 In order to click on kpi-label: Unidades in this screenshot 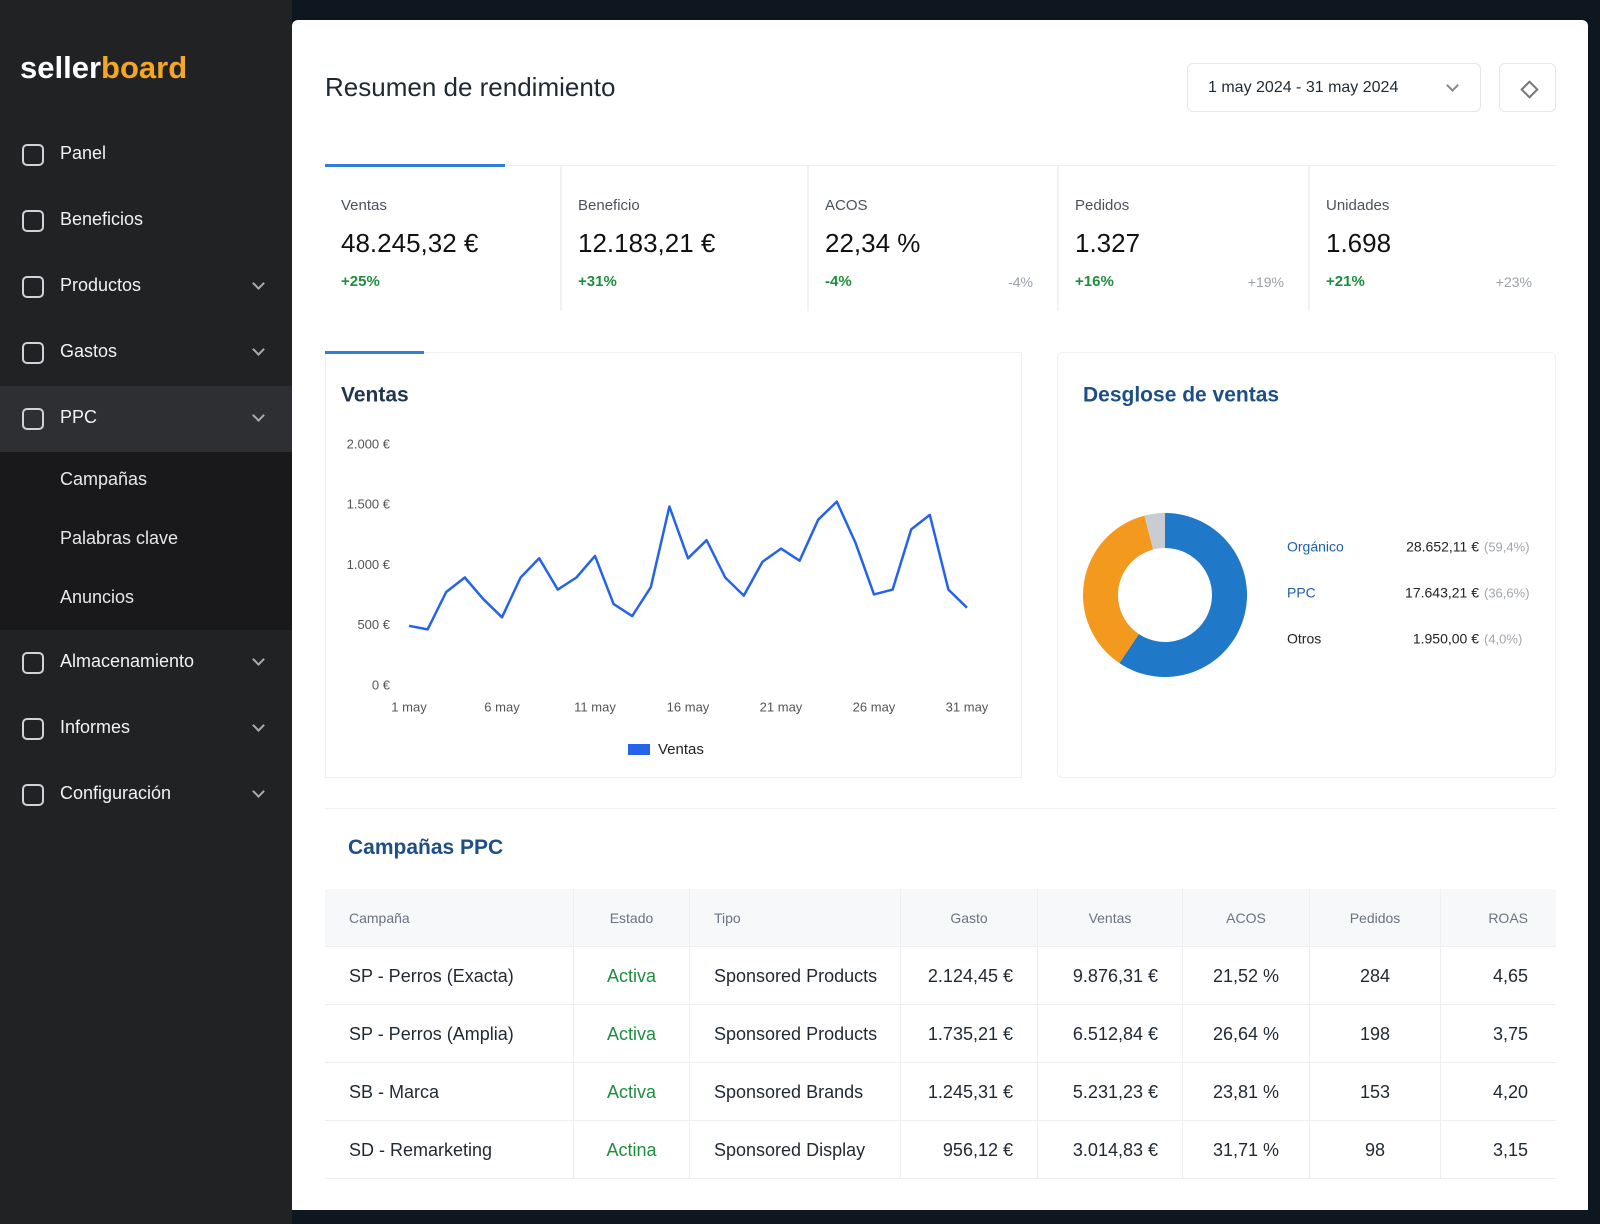, I will do `click(1358, 205)`.